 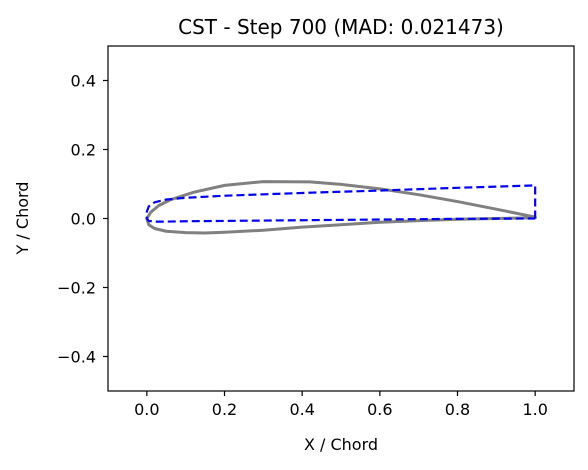 What do you see at coordinates (379, 409) in the screenshot?
I see `x-tick-label: 0.6` at bounding box center [379, 409].